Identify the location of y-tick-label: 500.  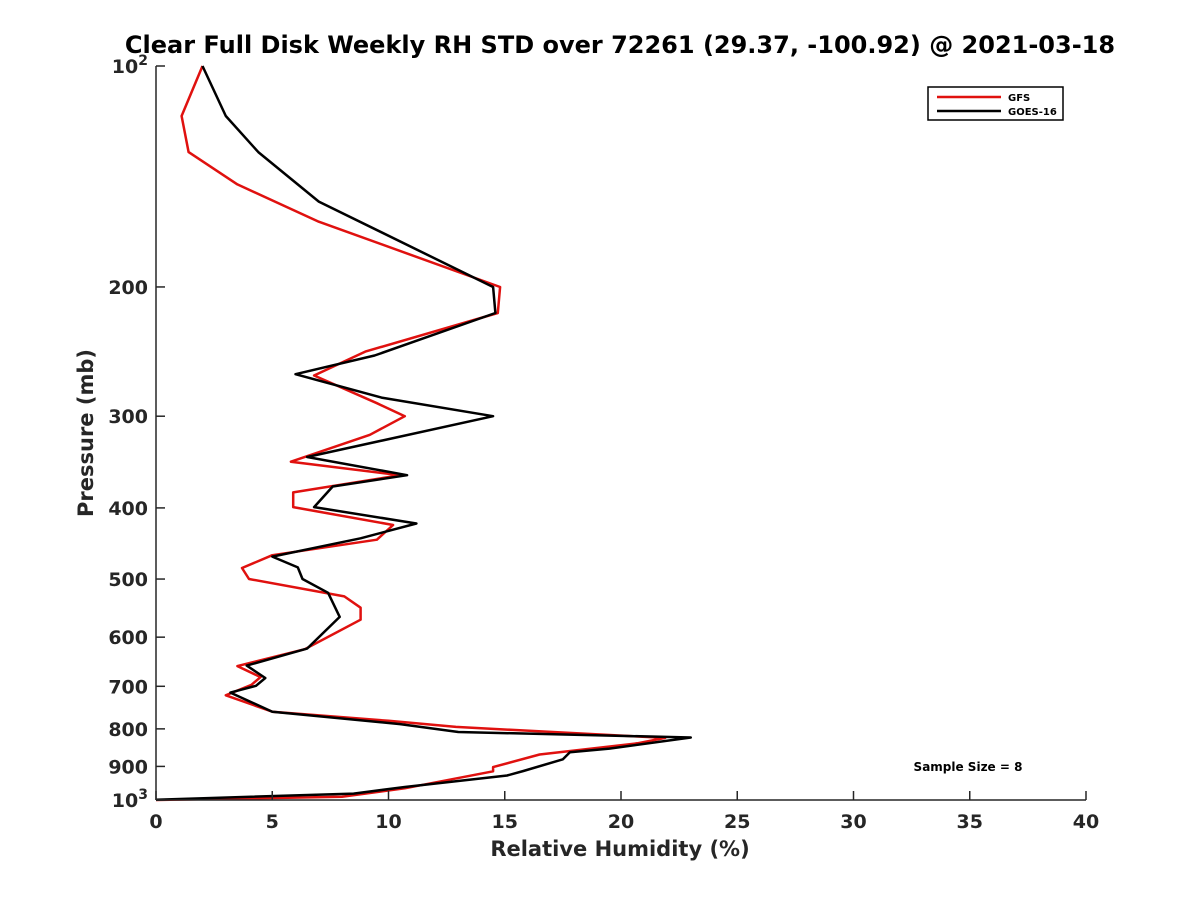
(128, 580).